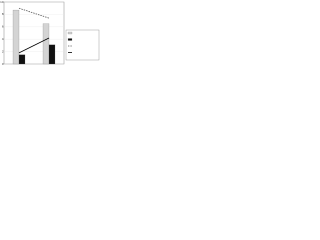 This screenshot has width=320, height=240. Describe the element at coordinates (3, 14) in the screenshot. I see `y-tick-label: 8` at that location.